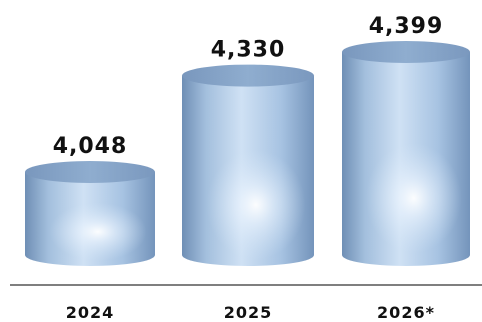 The height and width of the screenshot is (322, 482). What do you see at coordinates (406, 26) in the screenshot?
I see `value-label: 4,399` at bounding box center [406, 26].